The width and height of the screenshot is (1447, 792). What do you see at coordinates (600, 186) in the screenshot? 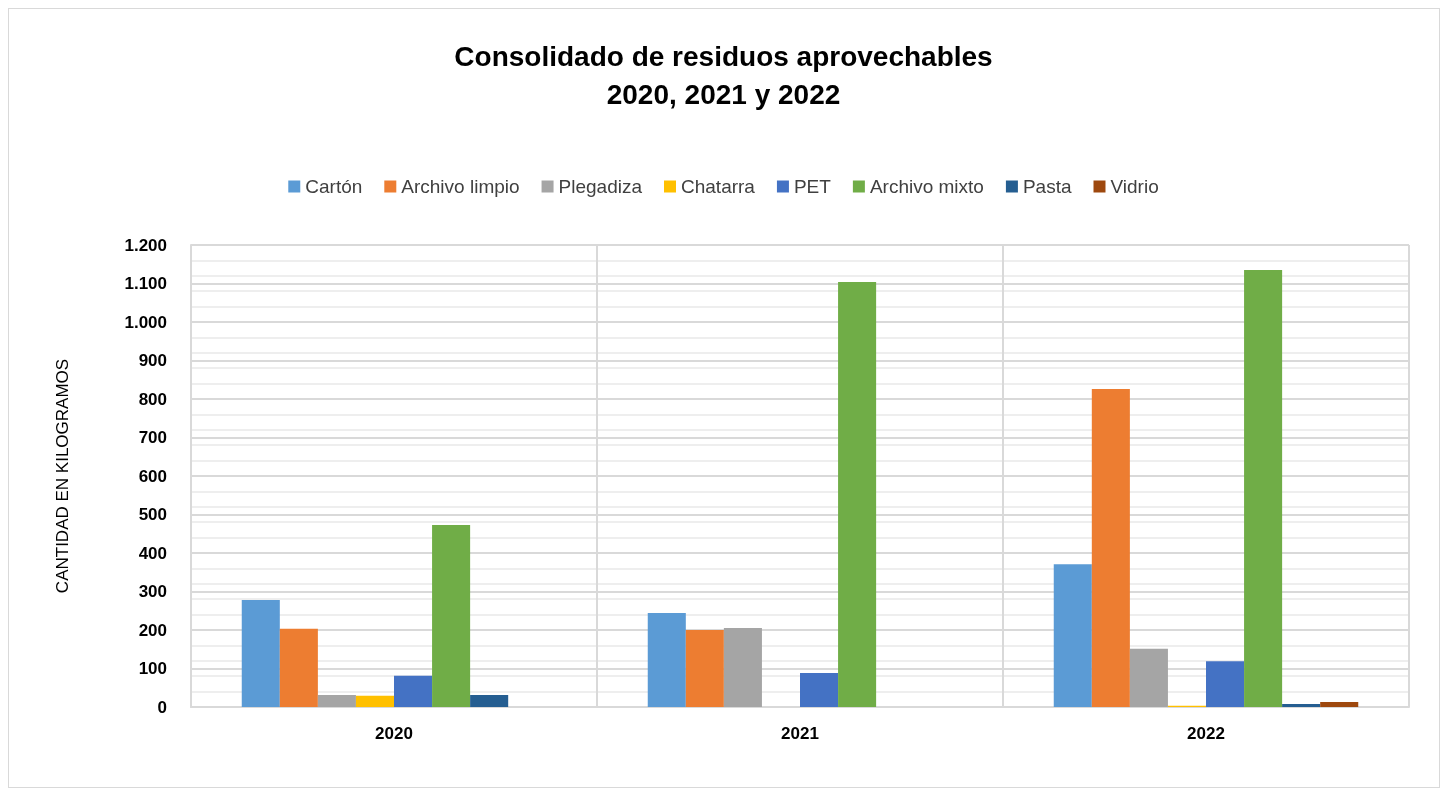
I see `legend-label: Plegadiza` at bounding box center [600, 186].